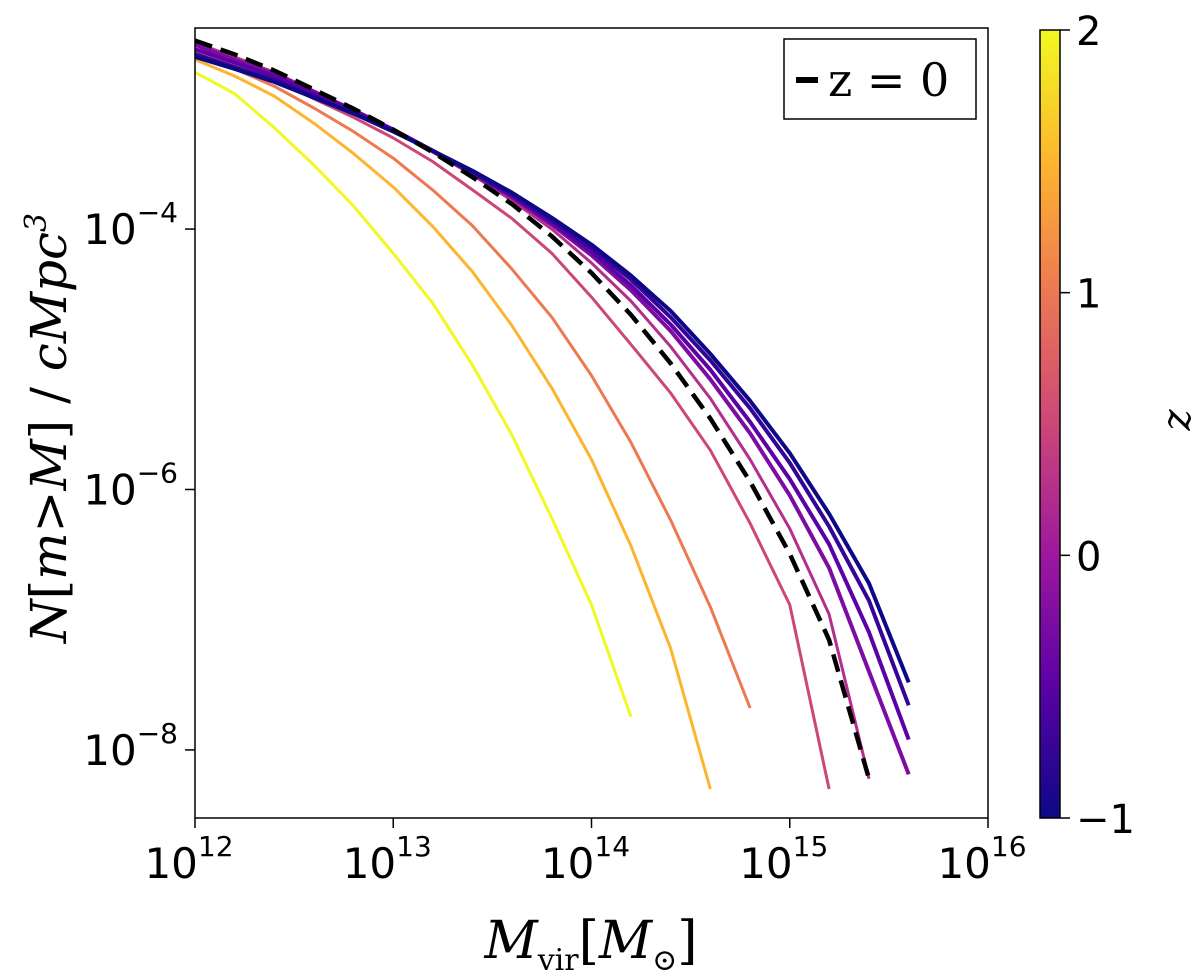 This screenshot has height=978, width=1200. What do you see at coordinates (888, 80) in the screenshot?
I see `legend-label: z = 0` at bounding box center [888, 80].